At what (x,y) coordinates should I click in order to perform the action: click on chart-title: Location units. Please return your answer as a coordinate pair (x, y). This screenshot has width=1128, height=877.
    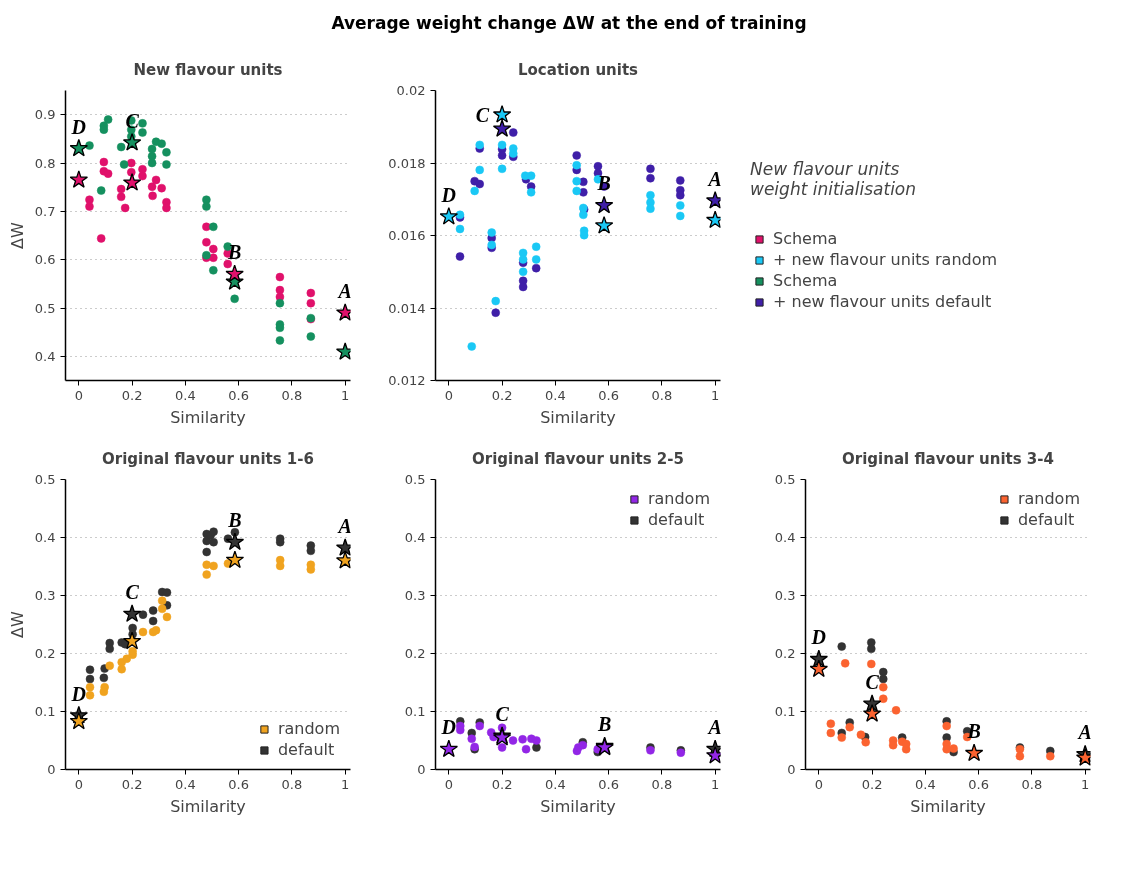
    Looking at the image, I should click on (578, 69).